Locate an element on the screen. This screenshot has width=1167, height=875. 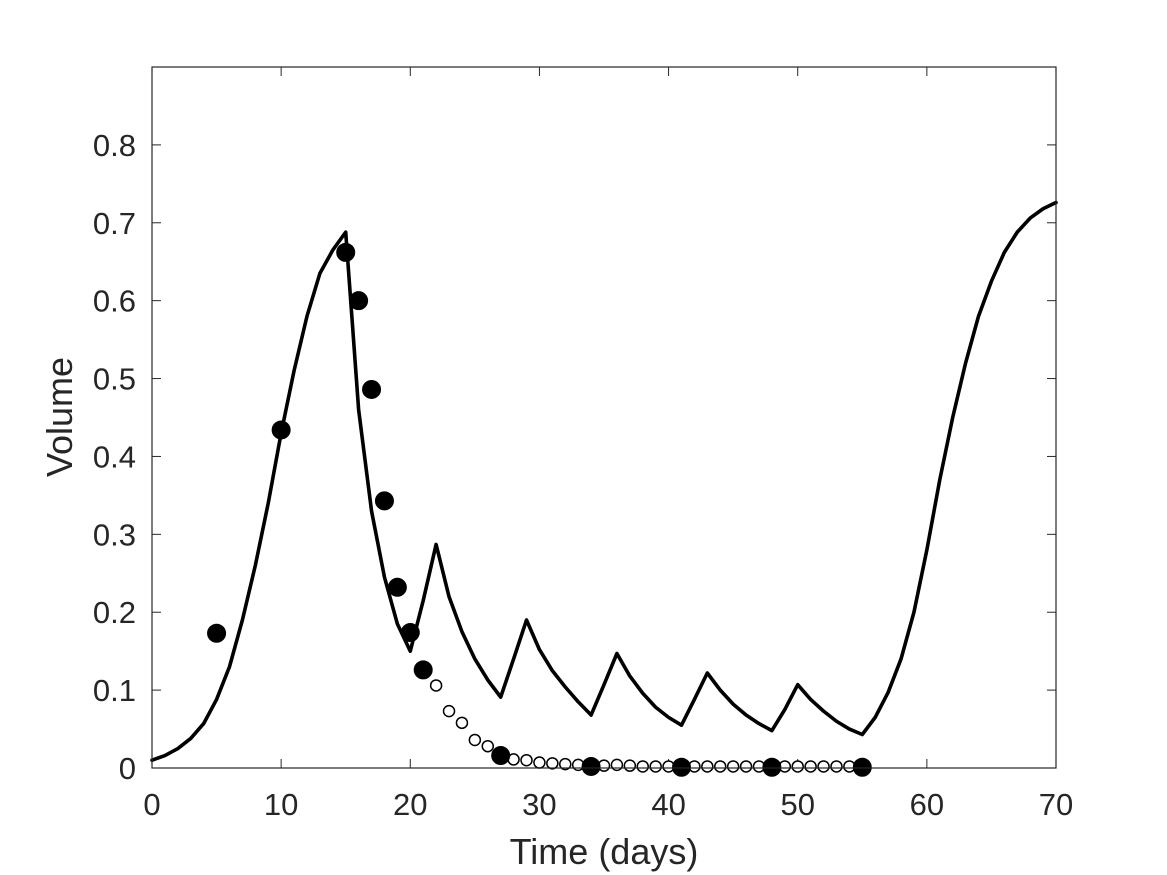
y-tick-label: 0.5 is located at coordinates (114, 379).